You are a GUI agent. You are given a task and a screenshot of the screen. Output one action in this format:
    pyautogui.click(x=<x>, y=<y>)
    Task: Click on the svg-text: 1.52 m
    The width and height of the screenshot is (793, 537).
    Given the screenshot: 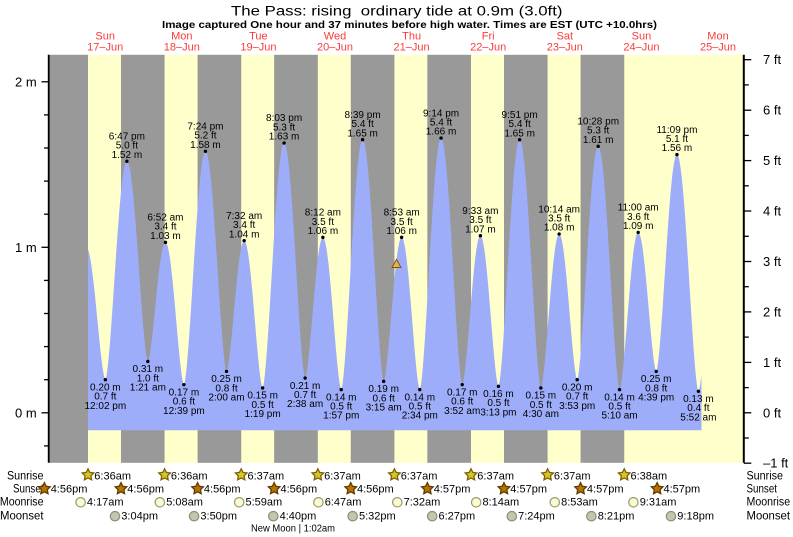 What is the action you would take?
    pyautogui.click(x=127, y=155)
    